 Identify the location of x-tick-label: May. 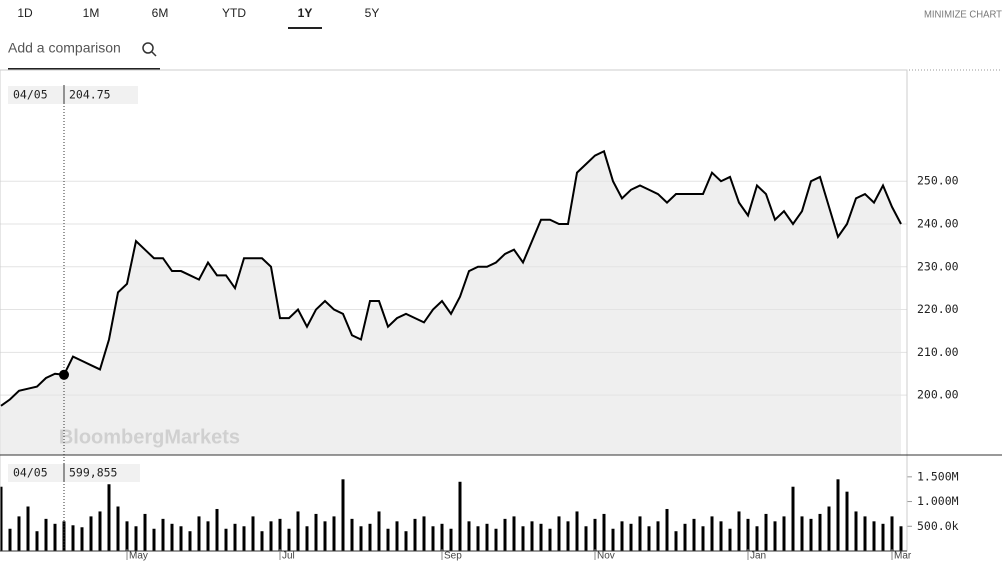
(138, 556).